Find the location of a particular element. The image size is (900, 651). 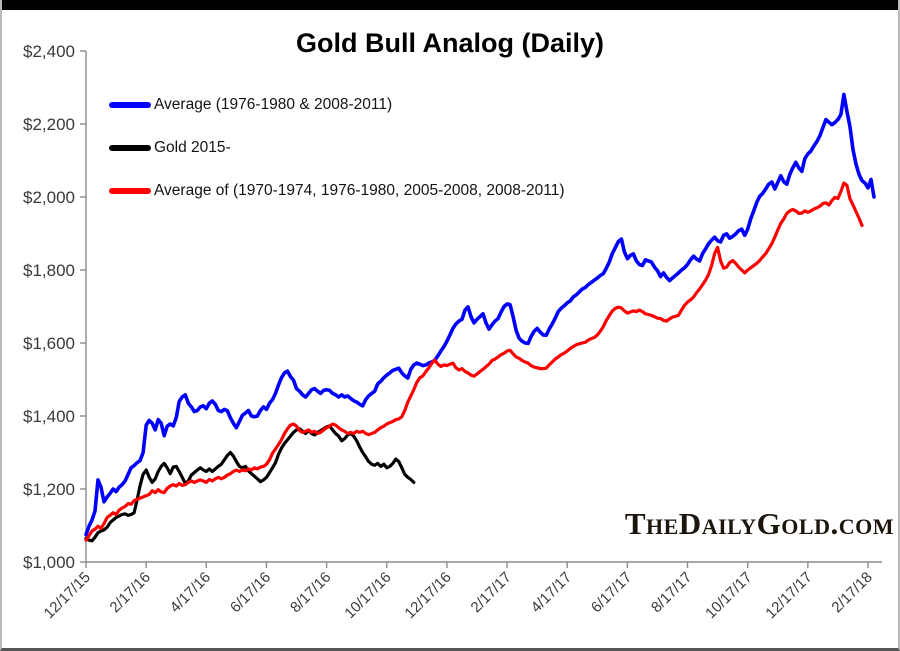

y-axis-tick-label: $1,600 is located at coordinates (49, 343).